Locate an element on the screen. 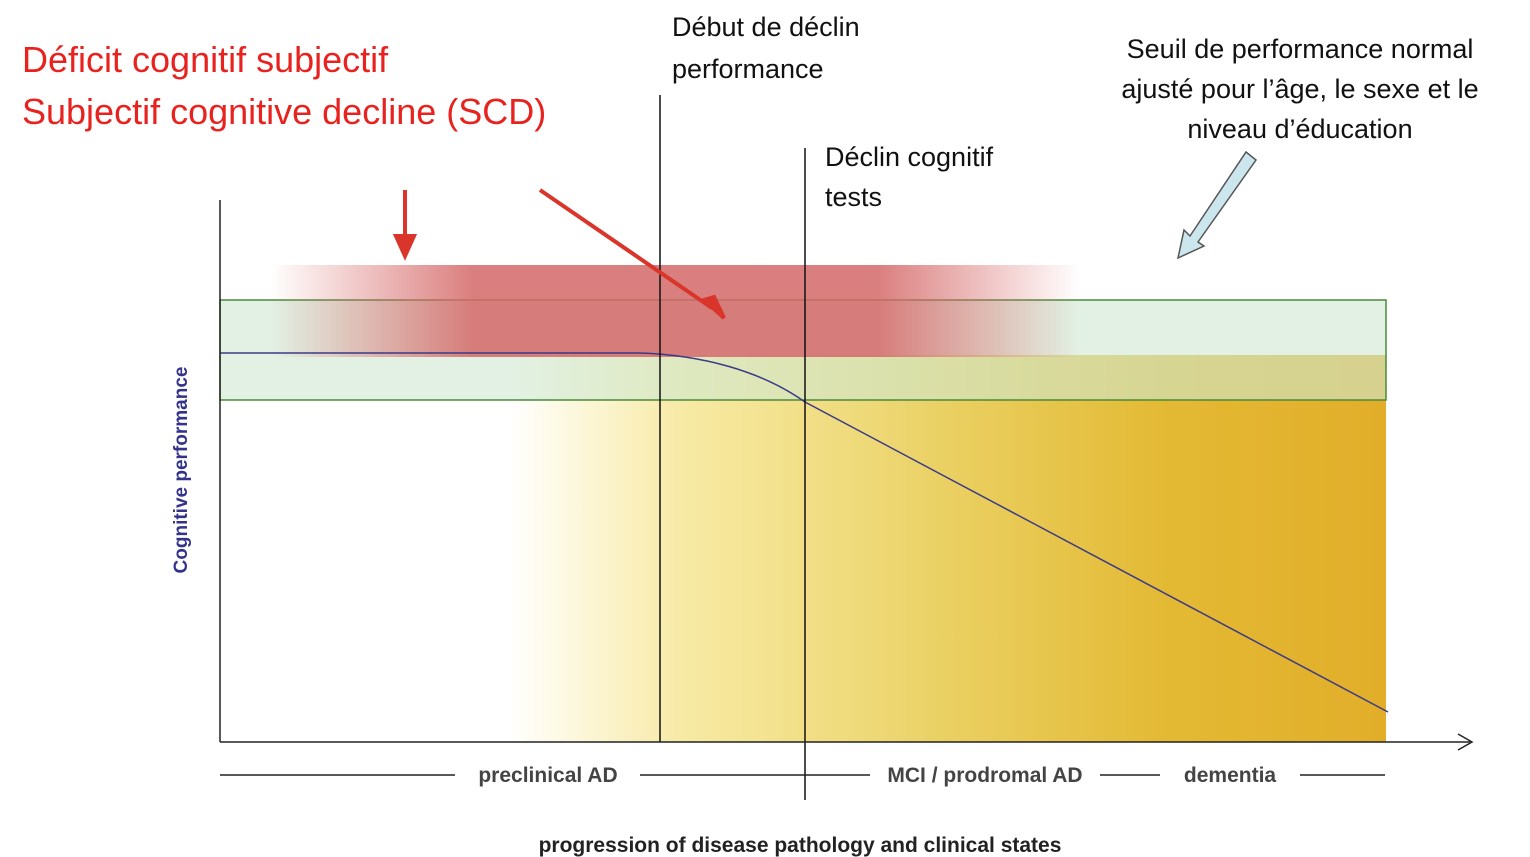 This screenshot has height=857, width=1530. x-axis-arrow is located at coordinates (1465, 742).